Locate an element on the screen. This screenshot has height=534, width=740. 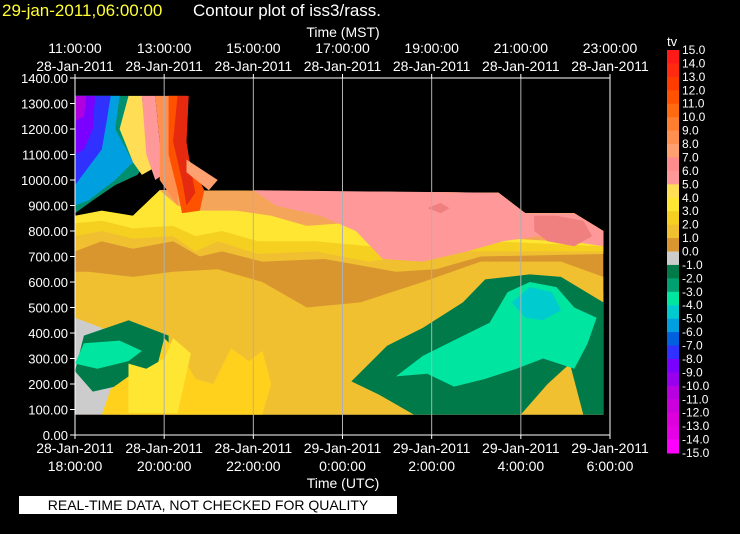
bottom-tick-time: 0:00:00 is located at coordinates (342, 466).